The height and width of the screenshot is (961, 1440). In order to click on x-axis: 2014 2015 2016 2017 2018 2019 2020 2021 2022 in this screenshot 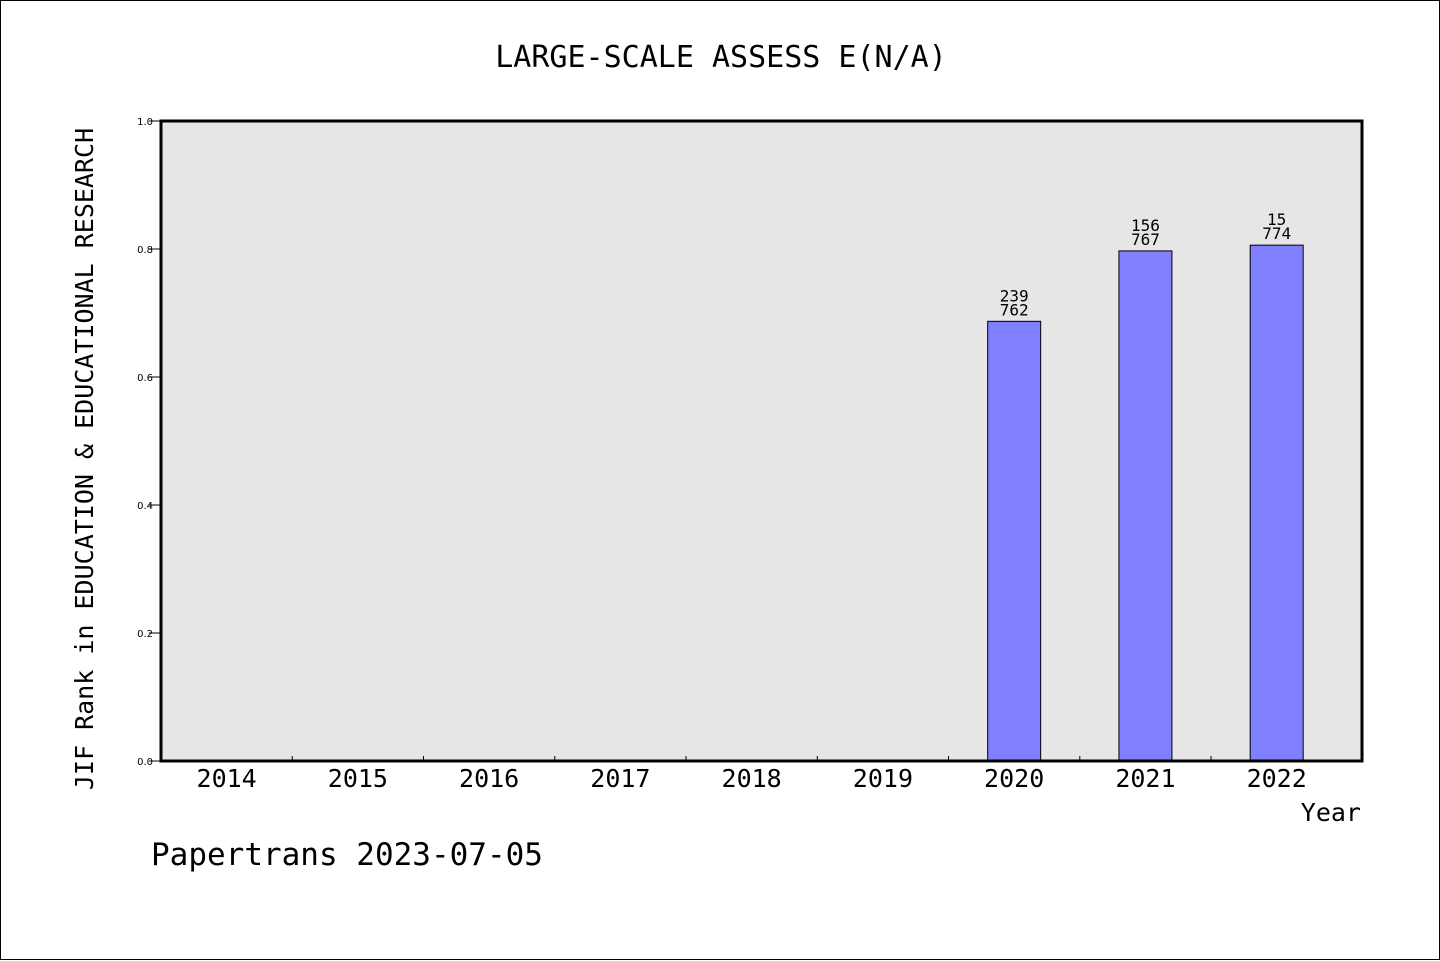, I will do `click(752, 774)`.